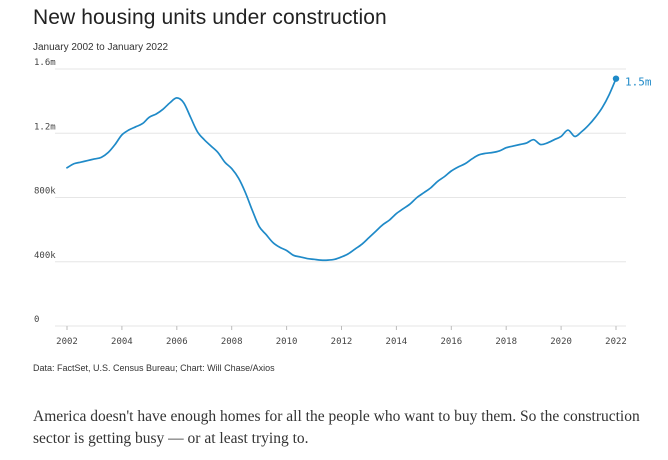 This screenshot has width=668, height=460. I want to click on x-tick-label: 2010, so click(287, 342).